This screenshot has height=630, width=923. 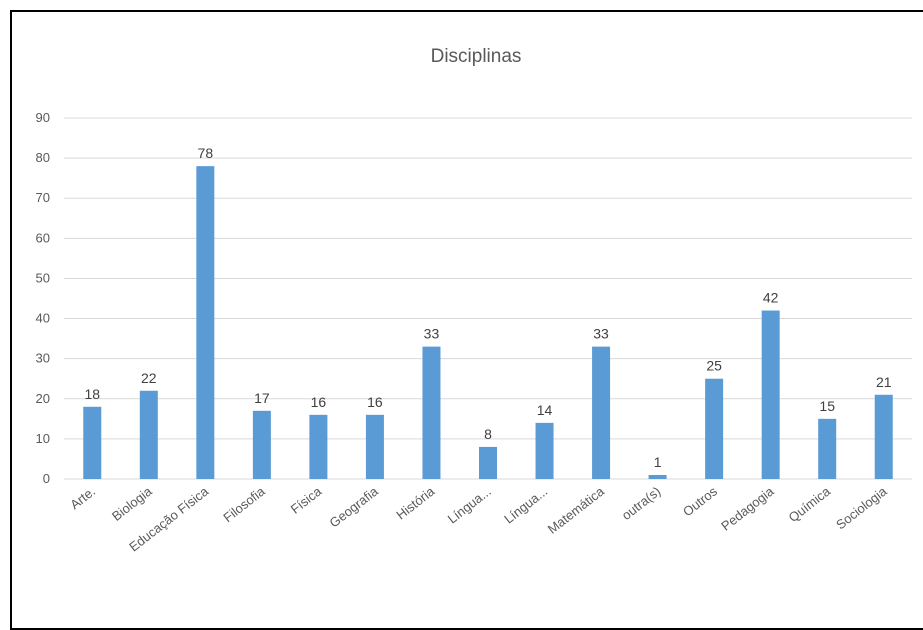 What do you see at coordinates (658, 462) in the screenshot?
I see `data-label: 1` at bounding box center [658, 462].